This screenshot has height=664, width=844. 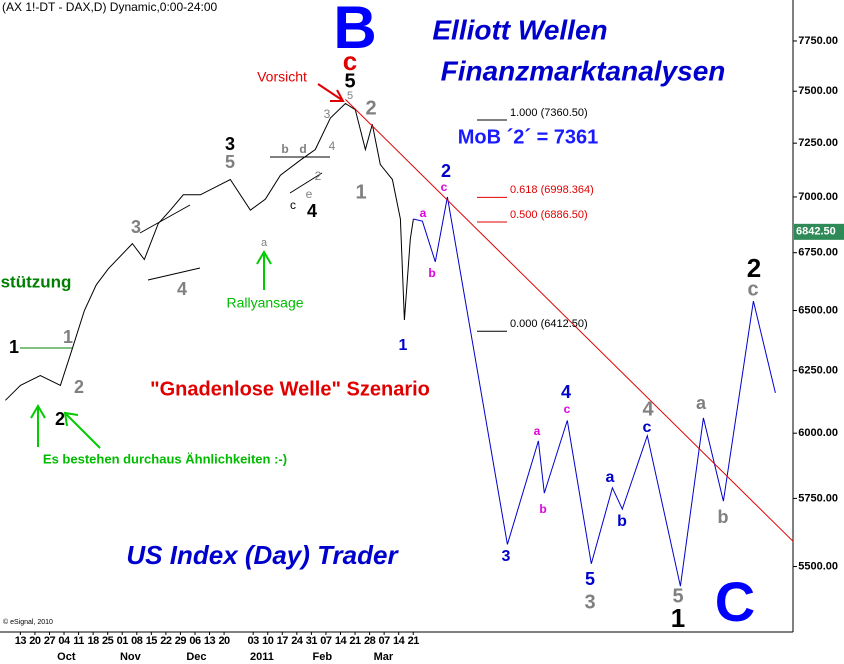 I want to click on price-marker, so click(x=819, y=231).